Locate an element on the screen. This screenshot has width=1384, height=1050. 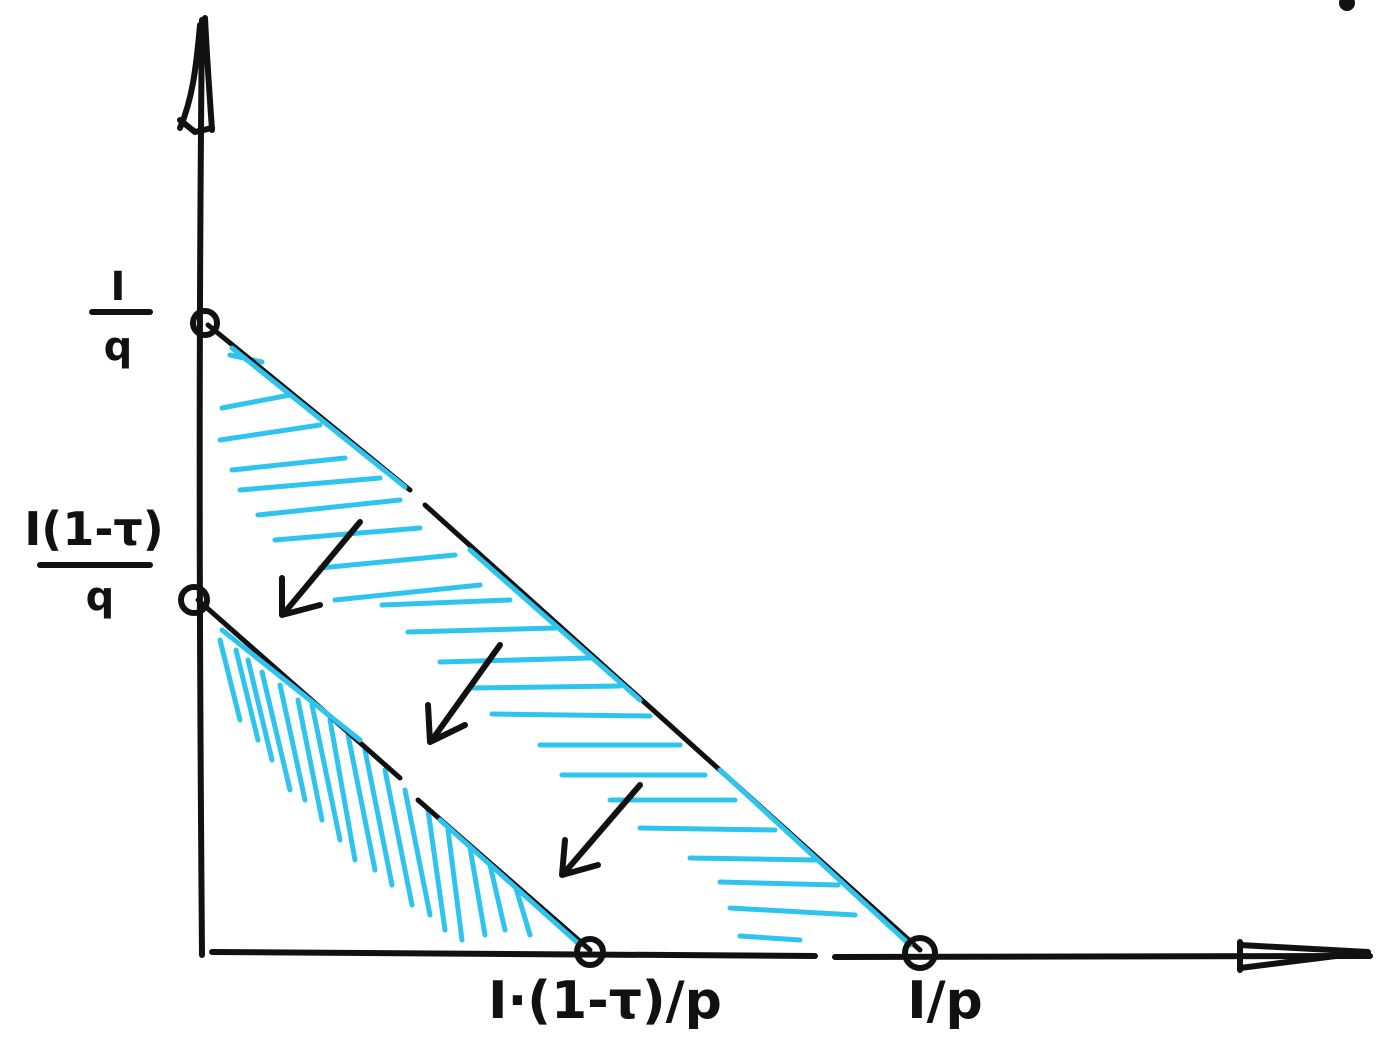
hatch-triangle-lower is located at coordinates (375, 790).